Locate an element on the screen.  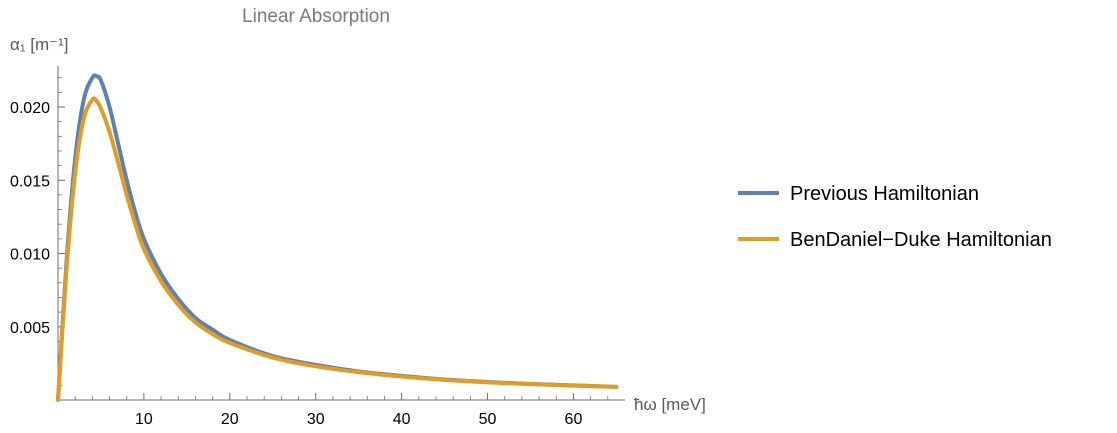
x-tick-label: 40 is located at coordinates (402, 419).